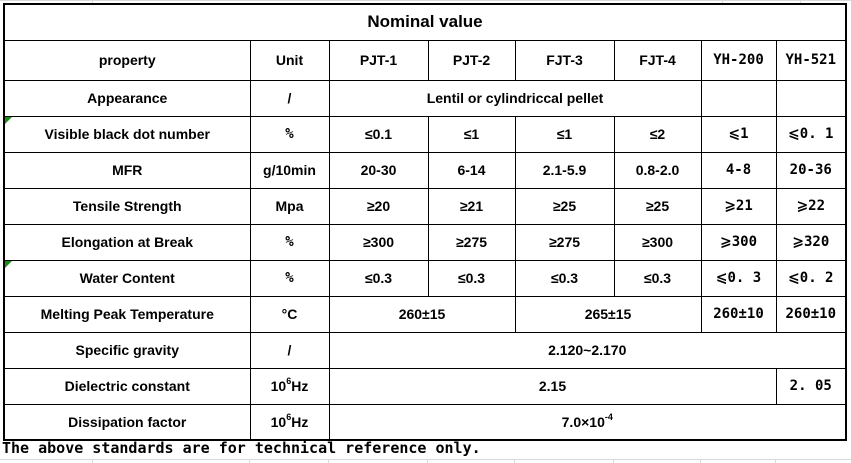  What do you see at coordinates (127, 314) in the screenshot?
I see `property-cell: Melting Peak Temperature` at bounding box center [127, 314].